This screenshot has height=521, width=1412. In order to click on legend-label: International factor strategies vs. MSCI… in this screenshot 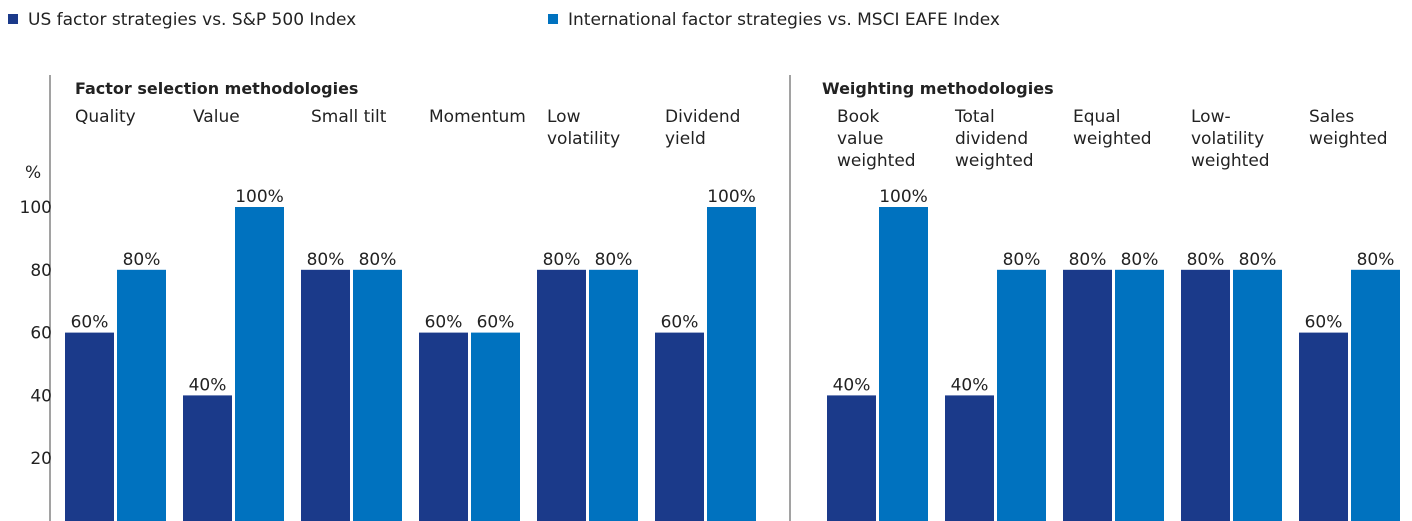, I will do `click(784, 20)`.